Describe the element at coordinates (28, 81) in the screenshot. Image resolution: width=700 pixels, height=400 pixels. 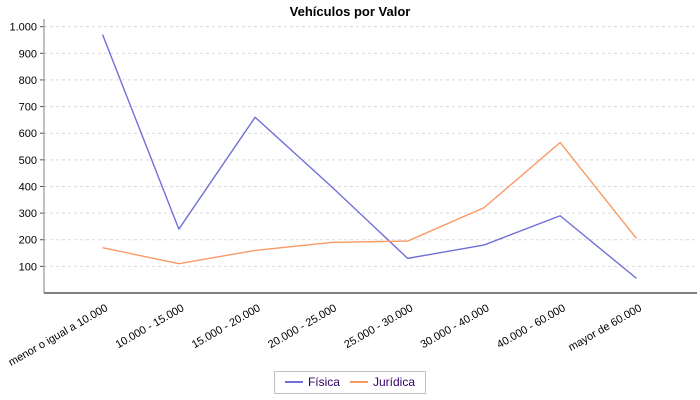
I see `y-tick-label: 800` at that location.